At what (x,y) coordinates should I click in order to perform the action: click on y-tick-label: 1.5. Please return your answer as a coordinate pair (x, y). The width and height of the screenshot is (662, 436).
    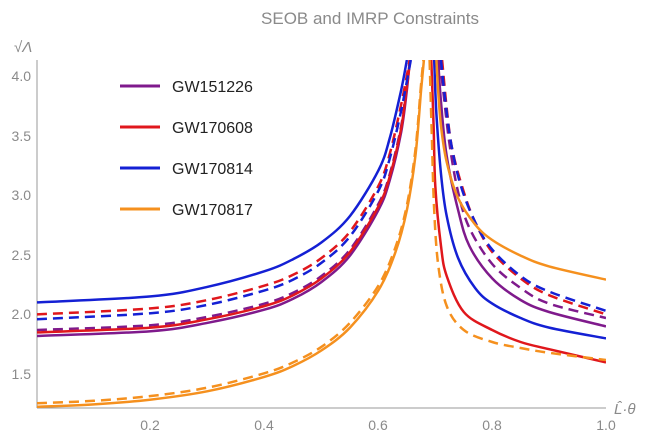
    Looking at the image, I should click on (22, 374).